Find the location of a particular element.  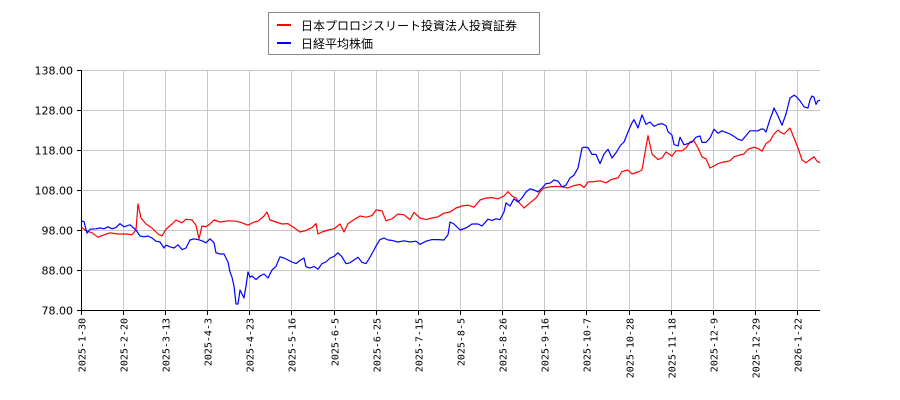

y-axis: 138.00 128.00 118.00 108.00 98.00 88.00 78.00 is located at coordinates (58, 191).